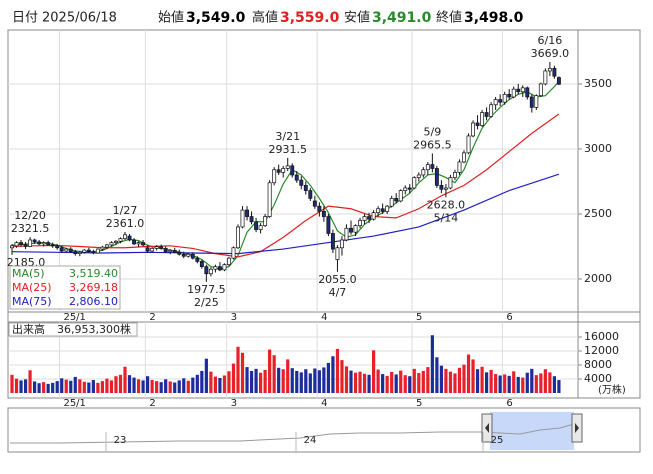 Image resolution: width=653 pixels, height=474 pixels. What do you see at coordinates (446, 204) in the screenshot?
I see `annotation-price: 2628.0` at bounding box center [446, 204].